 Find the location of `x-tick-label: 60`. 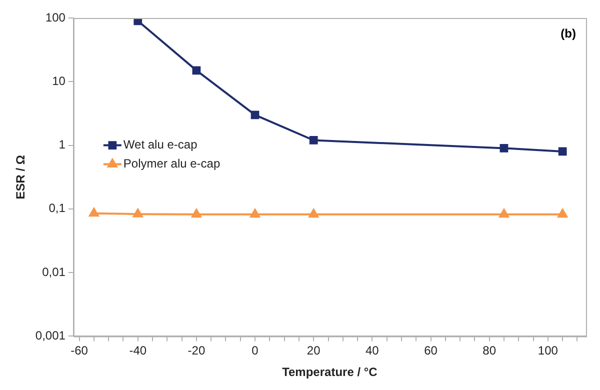

x-tick-label: 60 is located at coordinates (431, 351).